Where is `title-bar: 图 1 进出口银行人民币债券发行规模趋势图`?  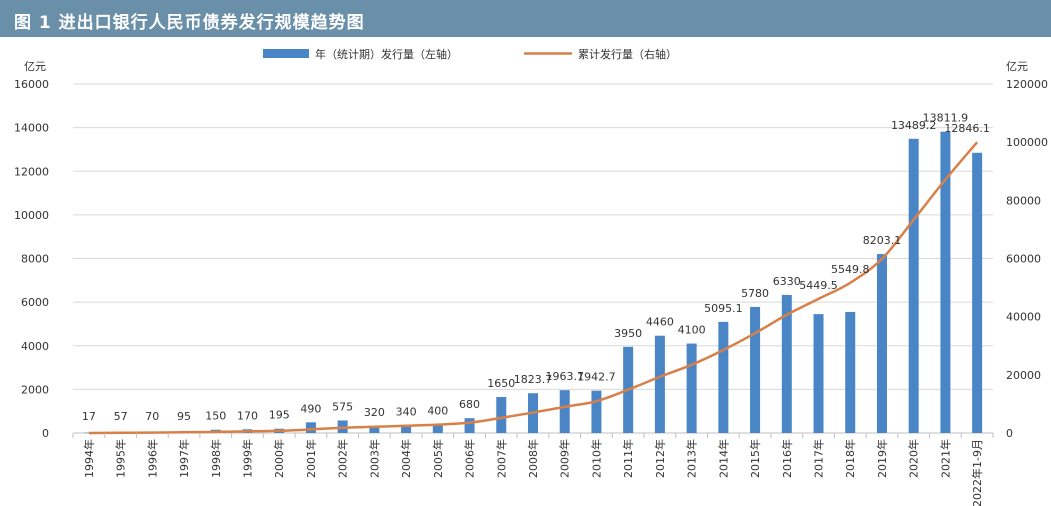
title-bar: 图 1 进出口银行人民币债券发行规模趋势图 is located at coordinates (525, 18).